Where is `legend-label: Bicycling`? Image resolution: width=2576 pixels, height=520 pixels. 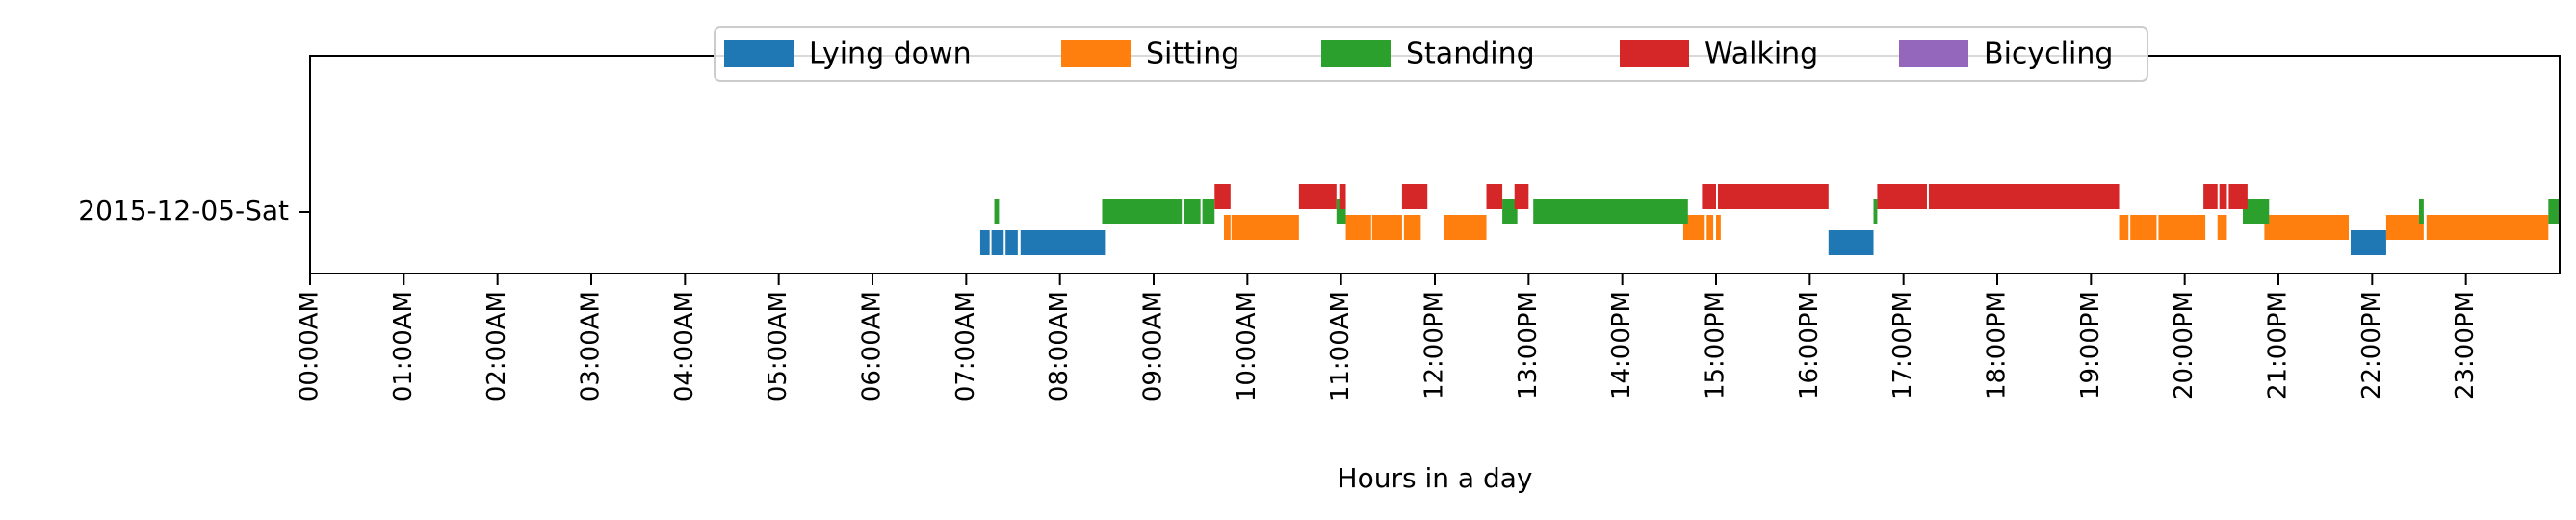 legend-label: Bicycling is located at coordinates (2048, 55).